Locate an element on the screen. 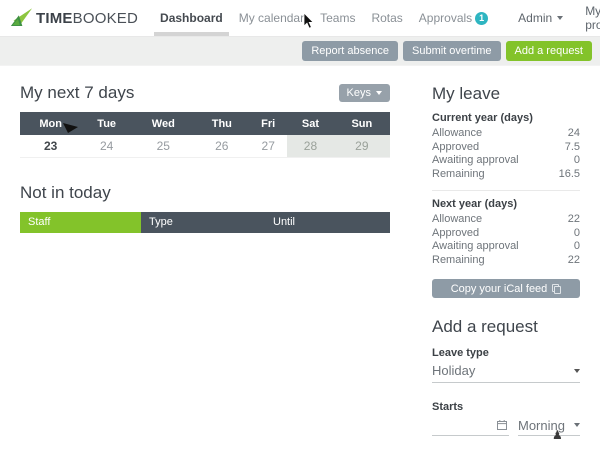 Image resolution: width=600 pixels, height=451 pixels. nav-item-my-calendar: My calendar is located at coordinates (271, 18).